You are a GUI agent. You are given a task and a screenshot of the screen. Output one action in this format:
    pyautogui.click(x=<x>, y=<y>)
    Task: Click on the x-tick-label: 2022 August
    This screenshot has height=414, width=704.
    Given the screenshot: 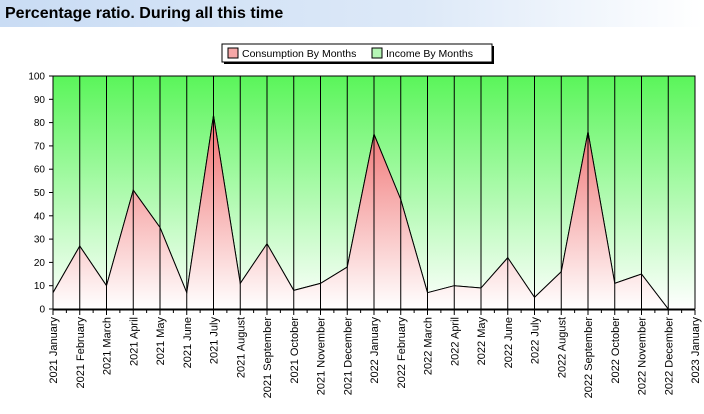 What is the action you would take?
    pyautogui.click(x=562, y=347)
    